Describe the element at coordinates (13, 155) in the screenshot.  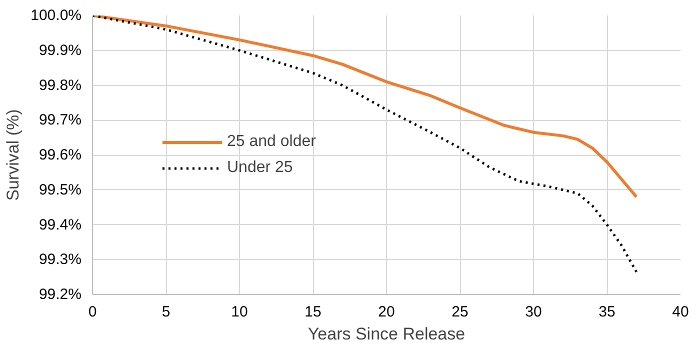
I see `y-axis-title: Survival (%)` at that location.